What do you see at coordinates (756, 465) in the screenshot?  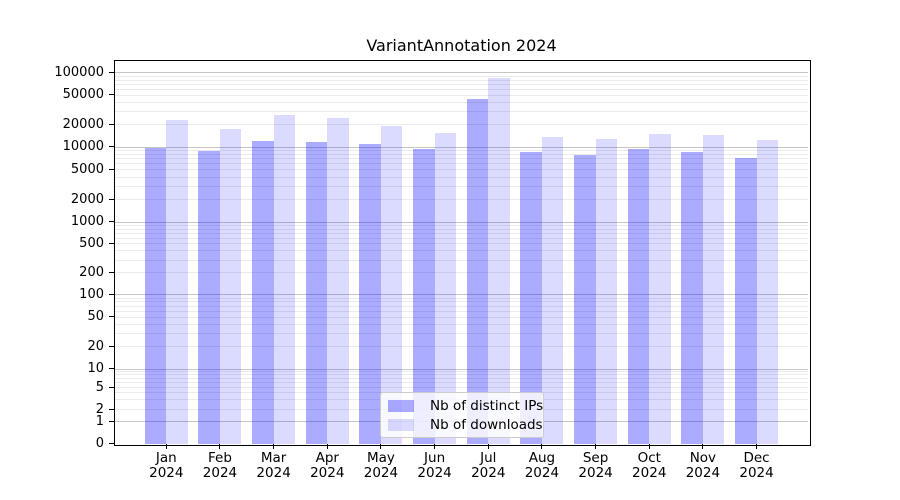 I see `x-axis-tick-label: Dec 2024` at bounding box center [756, 465].